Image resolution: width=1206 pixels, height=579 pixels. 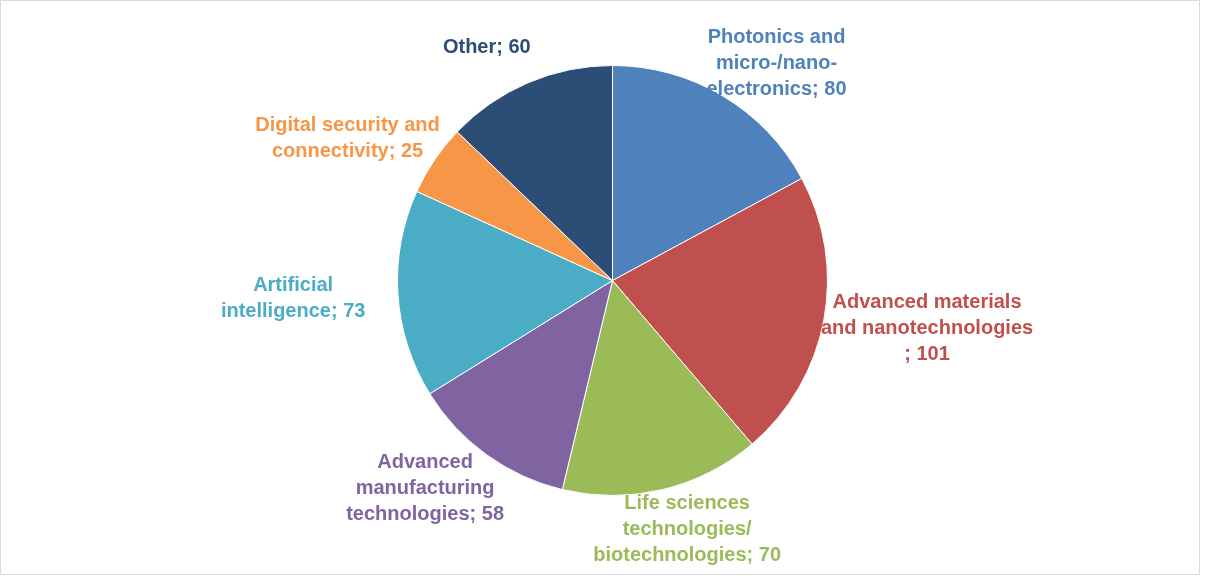 What do you see at coordinates (927, 314) in the screenshot?
I see `slice-label: Advanced materials and nanotechnologies` at bounding box center [927, 314].